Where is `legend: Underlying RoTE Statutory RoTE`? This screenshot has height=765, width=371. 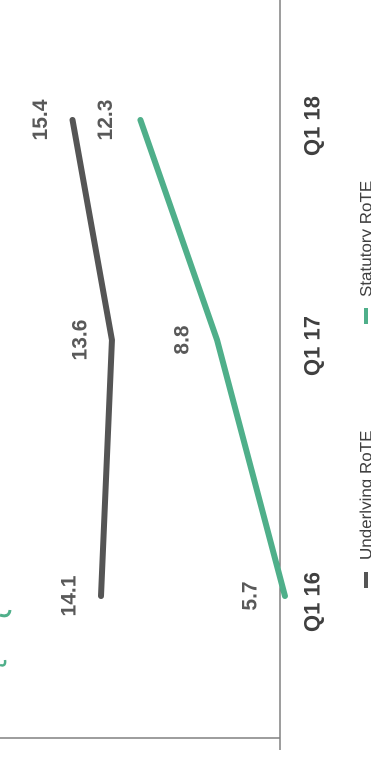 legend: Underlying RoTE Statutory RoTE is located at coordinates (364, 384).